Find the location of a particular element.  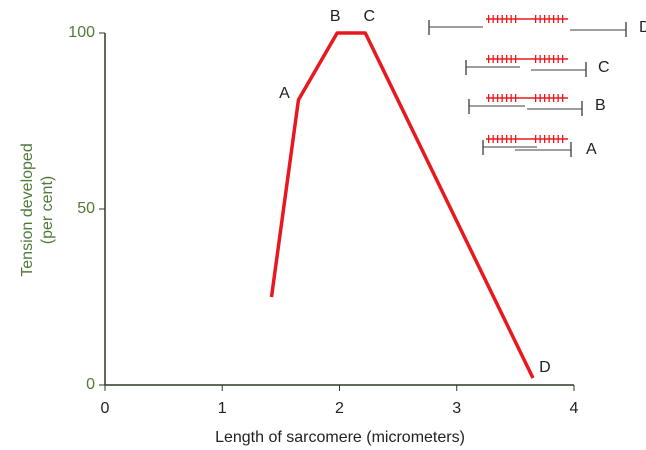

x-tick-label: 0 is located at coordinates (105, 408).